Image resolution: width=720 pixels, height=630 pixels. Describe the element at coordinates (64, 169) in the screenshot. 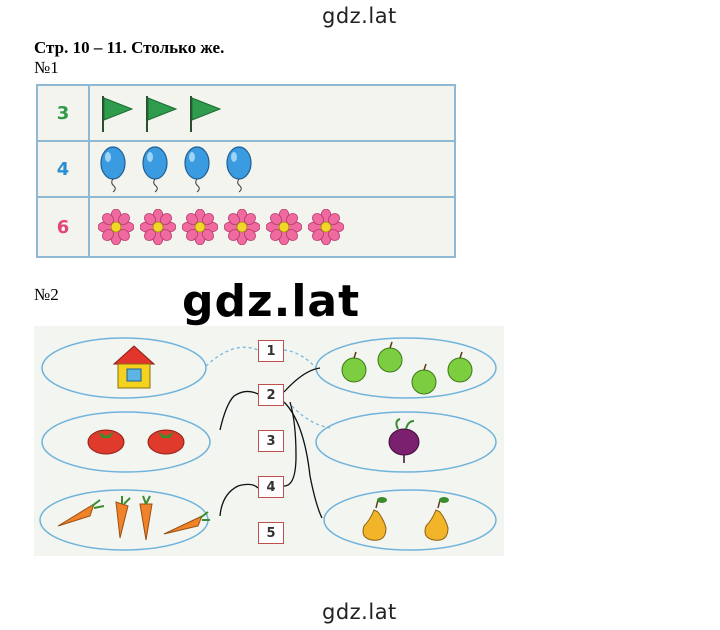

I see `row-count: 4` at that location.